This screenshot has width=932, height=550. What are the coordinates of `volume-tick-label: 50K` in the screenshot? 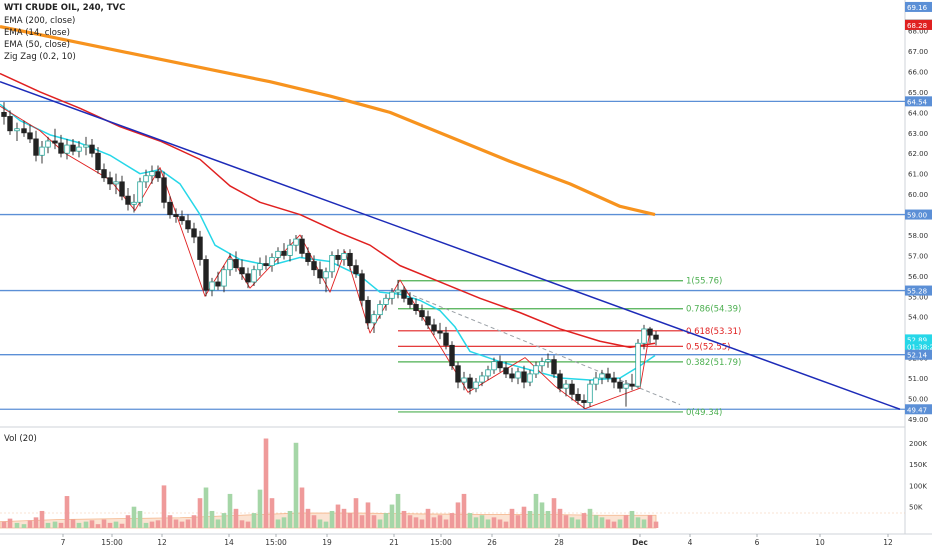 It's located at (916, 508).